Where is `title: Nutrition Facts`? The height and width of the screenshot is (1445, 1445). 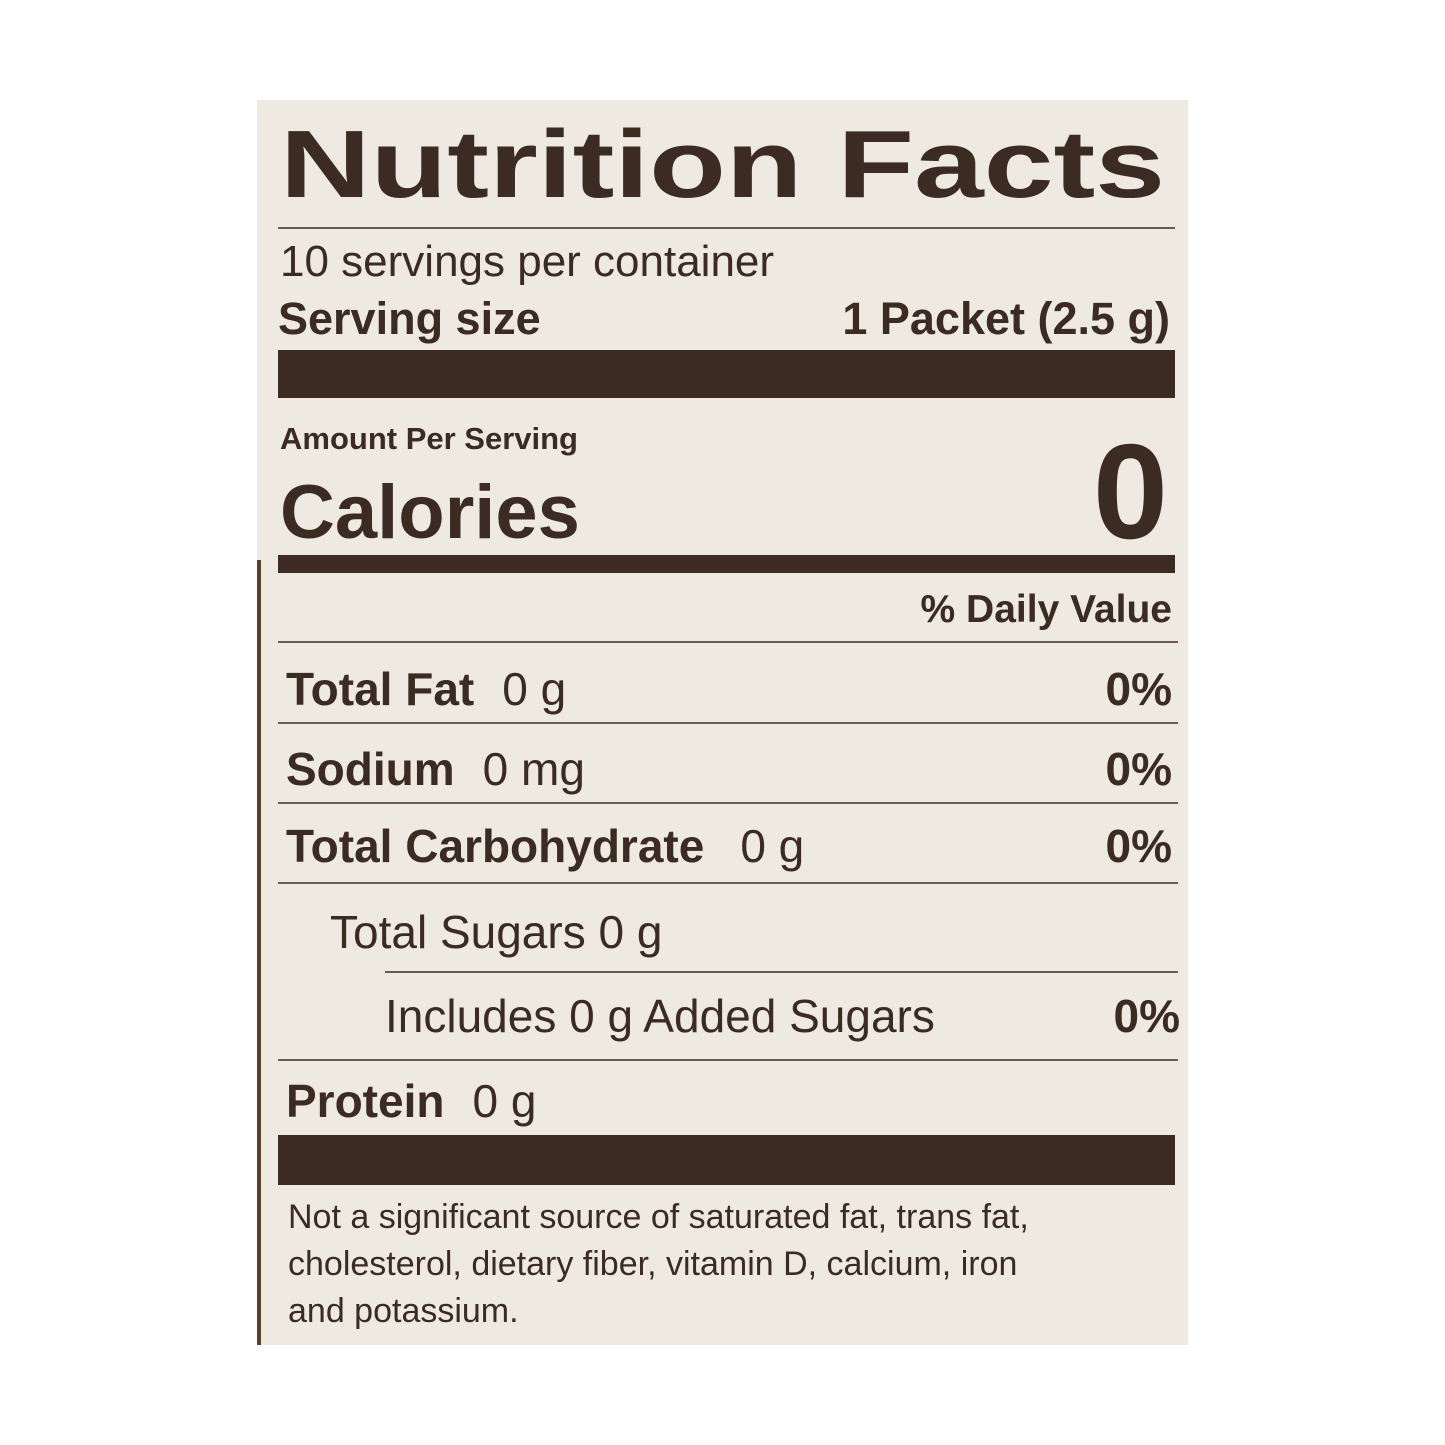 title: Nutrition Facts is located at coordinates (722, 164).